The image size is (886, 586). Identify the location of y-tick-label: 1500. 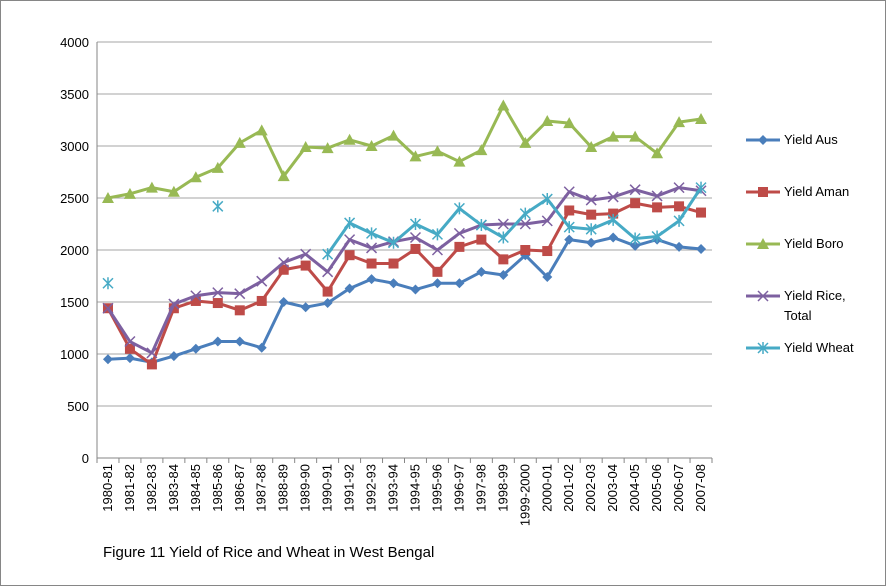
(74, 302).